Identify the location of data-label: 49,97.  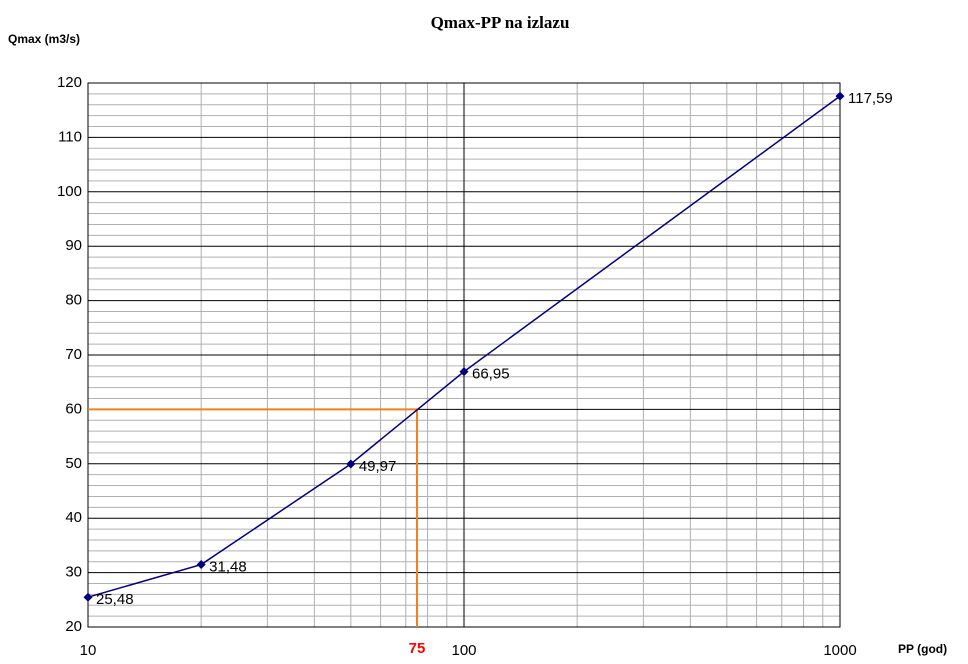
(378, 466).